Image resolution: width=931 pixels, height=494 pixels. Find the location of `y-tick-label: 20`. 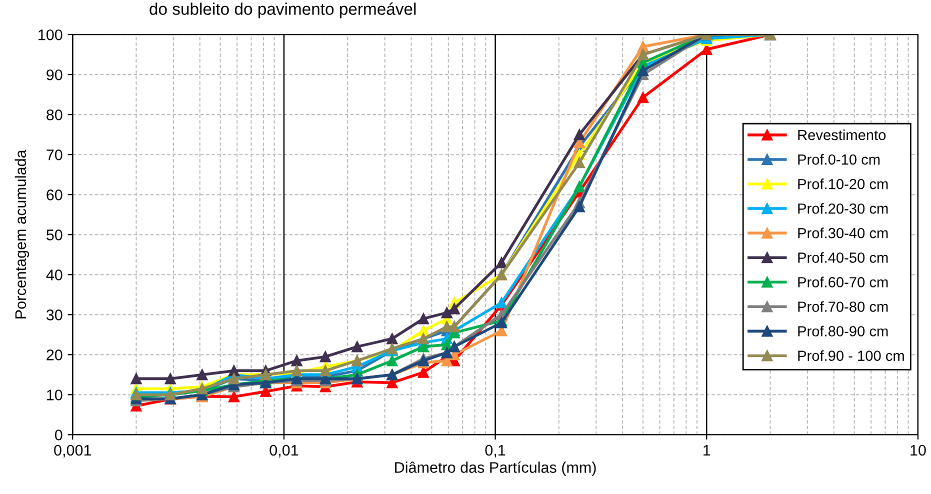

y-tick-label: 20 is located at coordinates (54, 355).